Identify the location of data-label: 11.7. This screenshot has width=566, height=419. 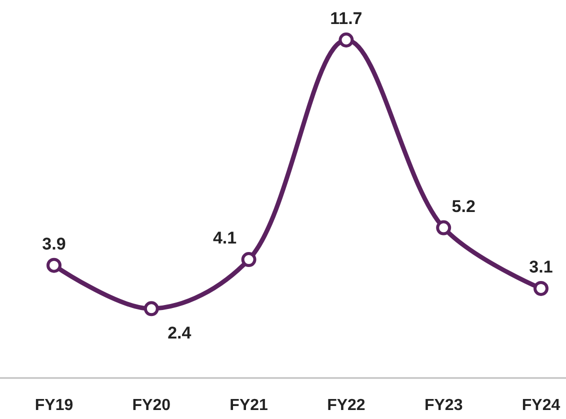
(346, 18).